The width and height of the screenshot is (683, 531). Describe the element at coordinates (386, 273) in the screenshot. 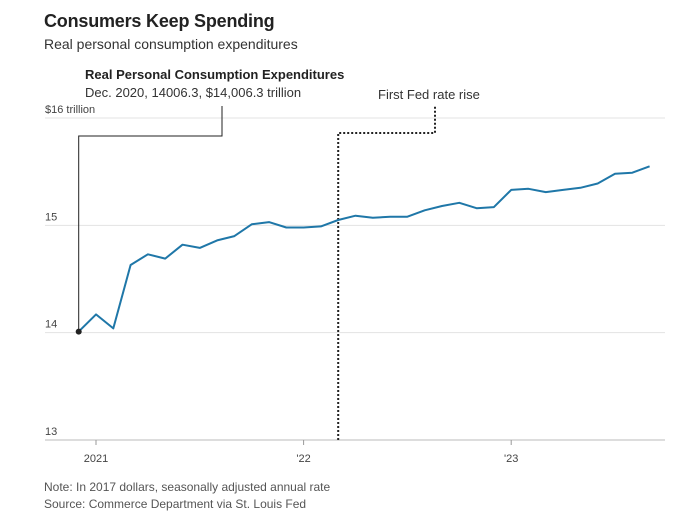

I see `fed-rate-rise-marker` at that location.